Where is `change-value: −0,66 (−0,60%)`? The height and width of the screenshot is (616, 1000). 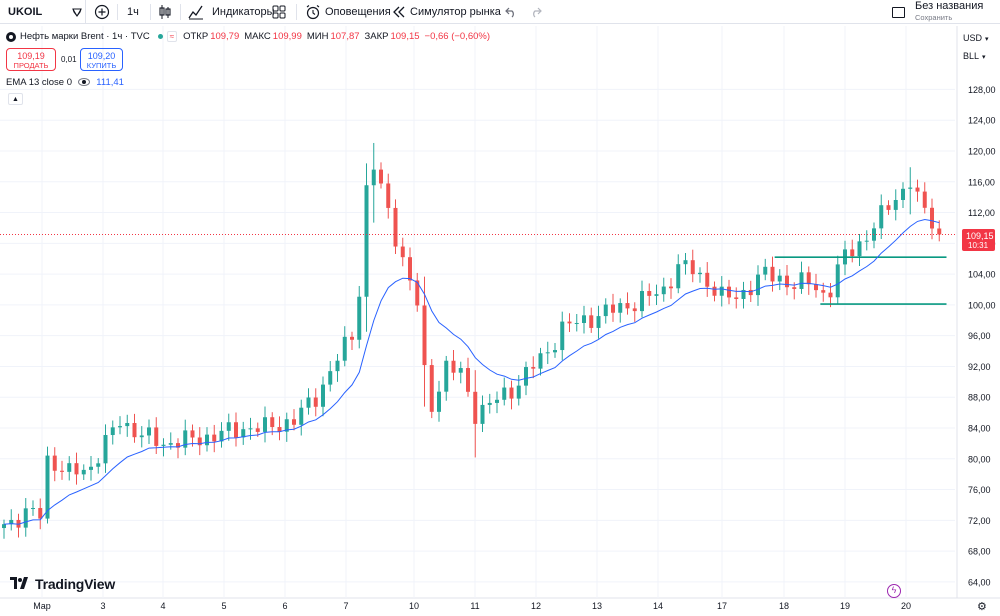 change-value: −0,66 (−0,60%) is located at coordinates (457, 36).